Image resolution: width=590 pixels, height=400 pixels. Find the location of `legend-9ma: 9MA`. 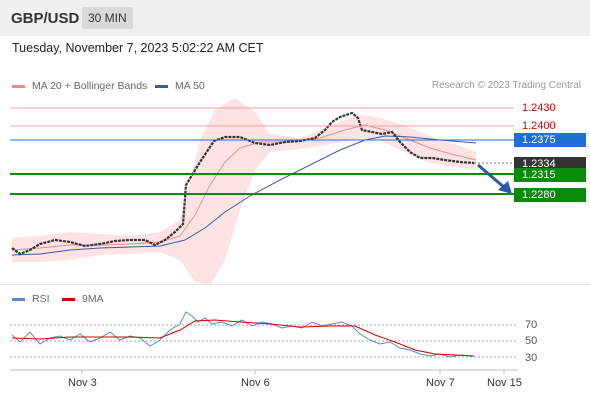

legend-9ma: 9MA is located at coordinates (83, 299).